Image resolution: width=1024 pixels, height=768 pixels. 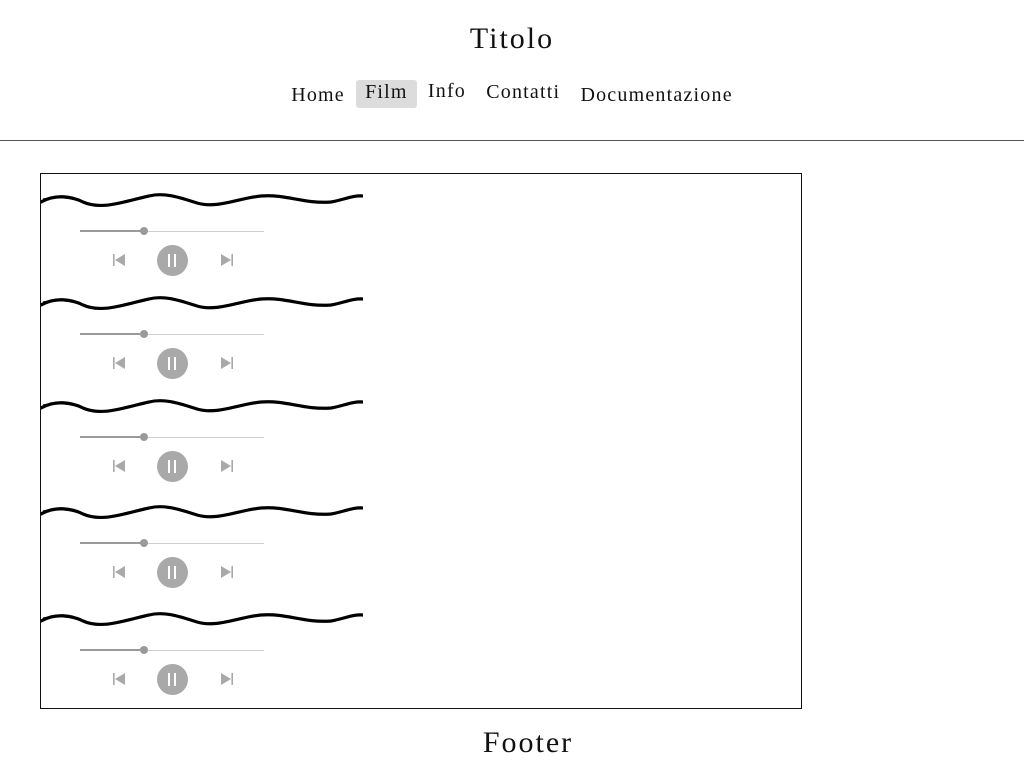 I want to click on footer: Footer, so click(x=528, y=742).